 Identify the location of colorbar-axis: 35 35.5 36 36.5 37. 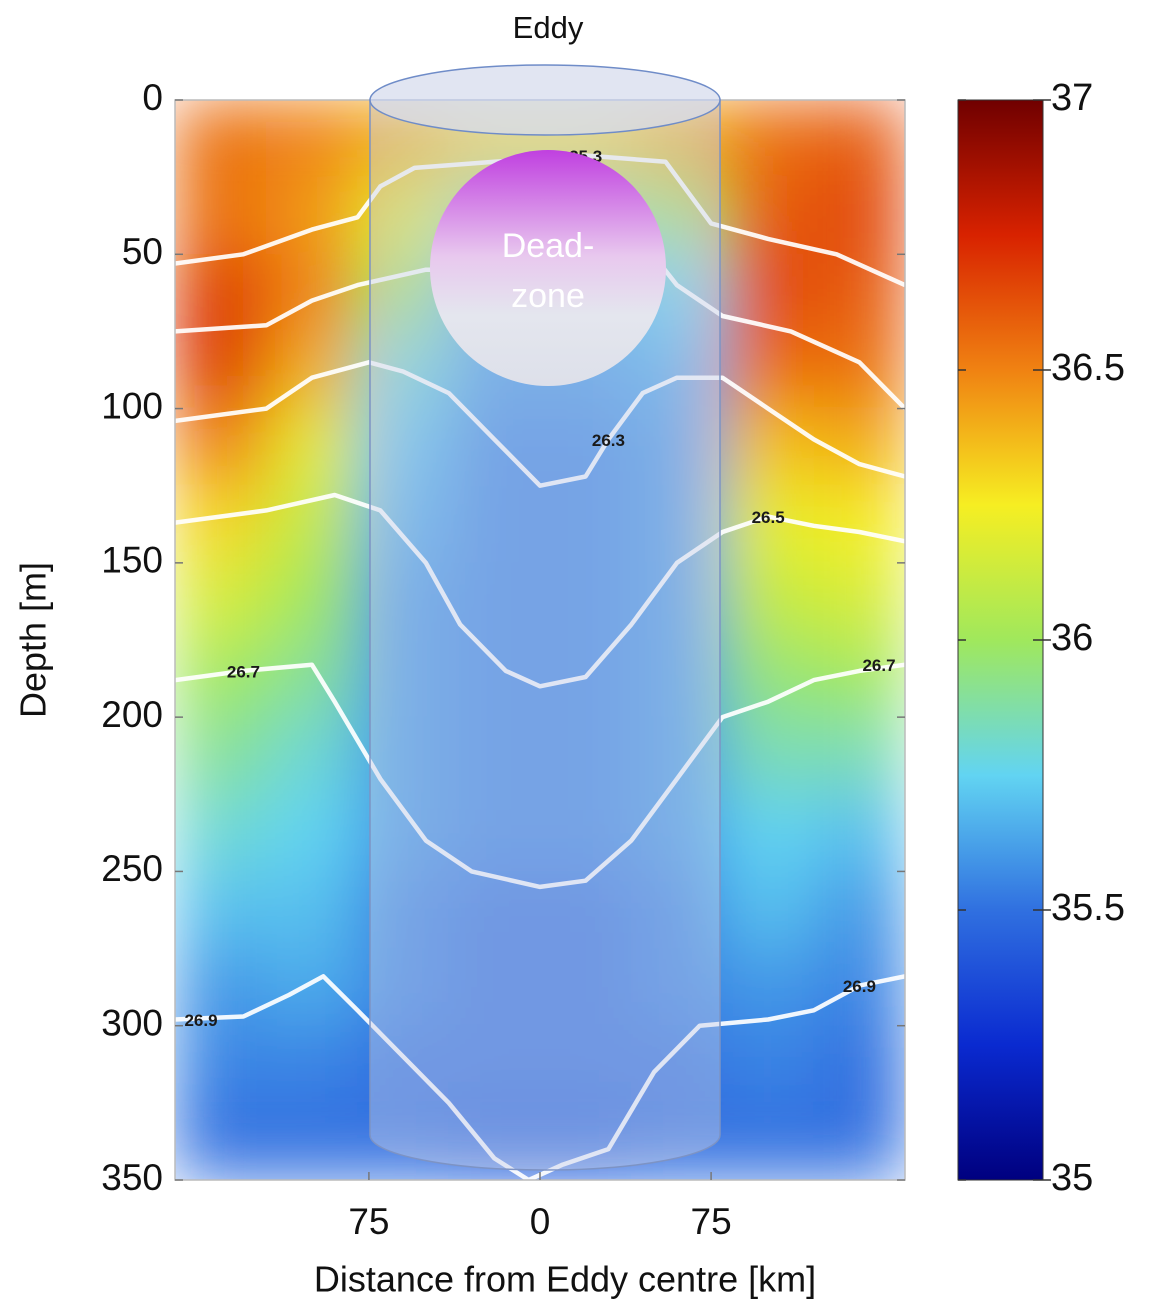
(1041, 638).